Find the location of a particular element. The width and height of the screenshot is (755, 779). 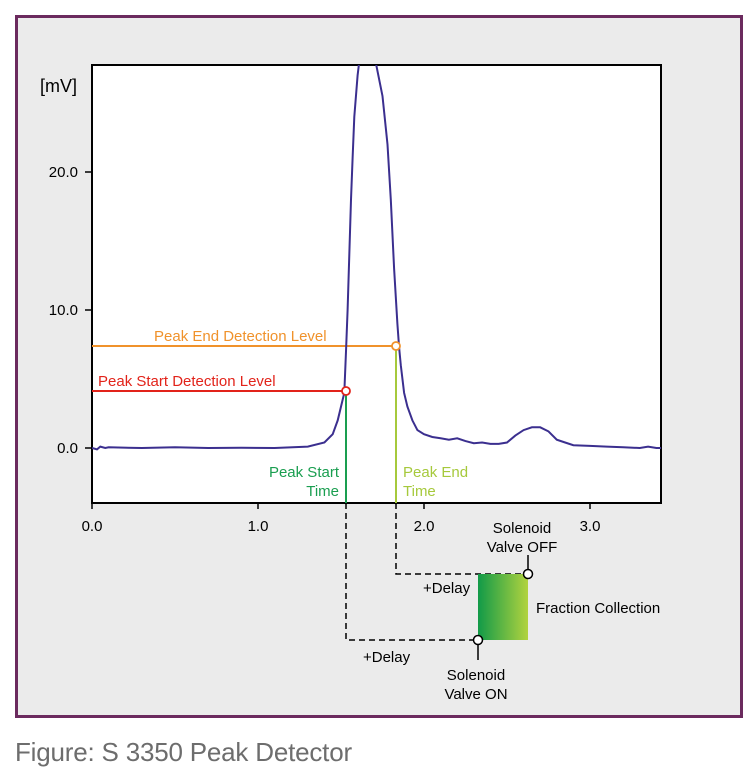

y-tick-label: 0.0 is located at coordinates (67, 448).